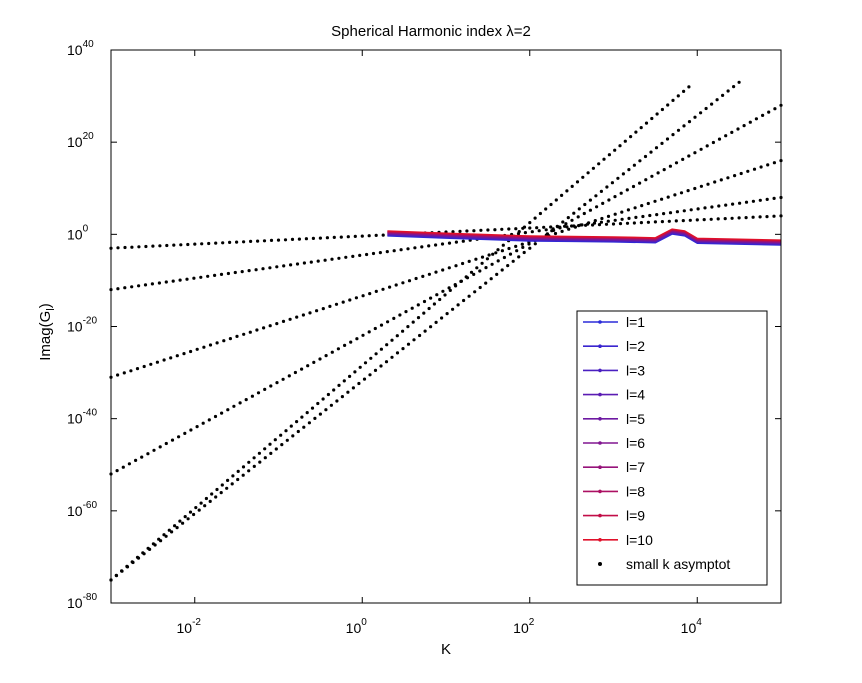 The height and width of the screenshot is (683, 862). Describe the element at coordinates (89, 44) in the screenshot. I see `y-tick-label-exponent: 40` at that location.